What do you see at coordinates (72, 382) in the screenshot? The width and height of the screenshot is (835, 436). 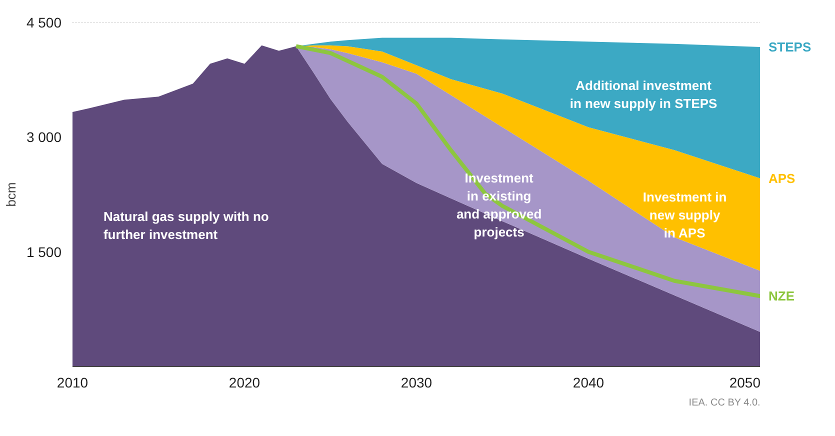 I see `x-tick-label: 2010` at bounding box center [72, 382].